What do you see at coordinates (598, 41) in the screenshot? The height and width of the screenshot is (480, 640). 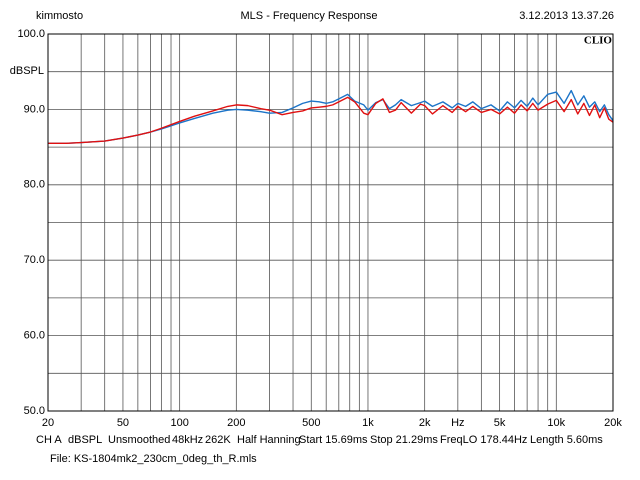 I see `brand: CLIO` at bounding box center [598, 41].